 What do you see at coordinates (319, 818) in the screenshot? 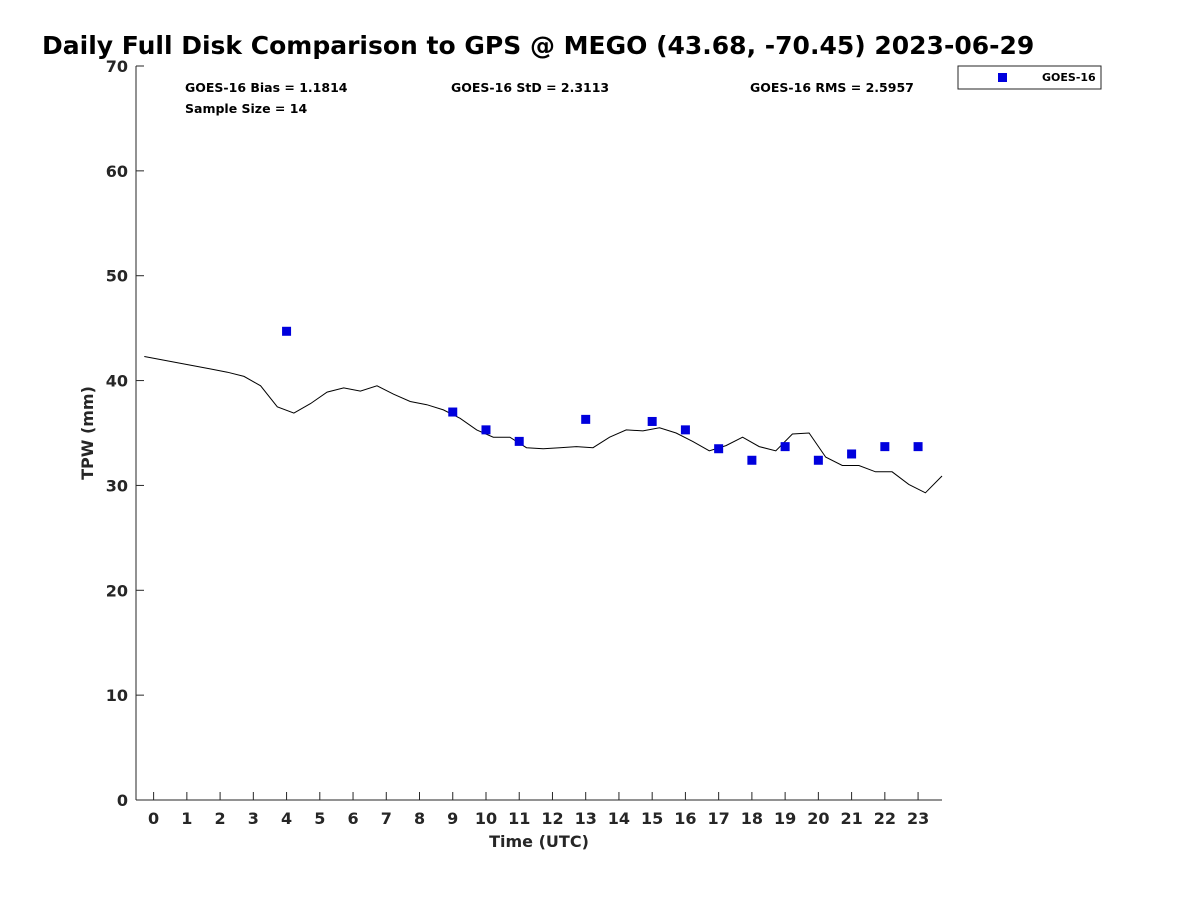
I see `x-tick-label: 5` at bounding box center [319, 818].